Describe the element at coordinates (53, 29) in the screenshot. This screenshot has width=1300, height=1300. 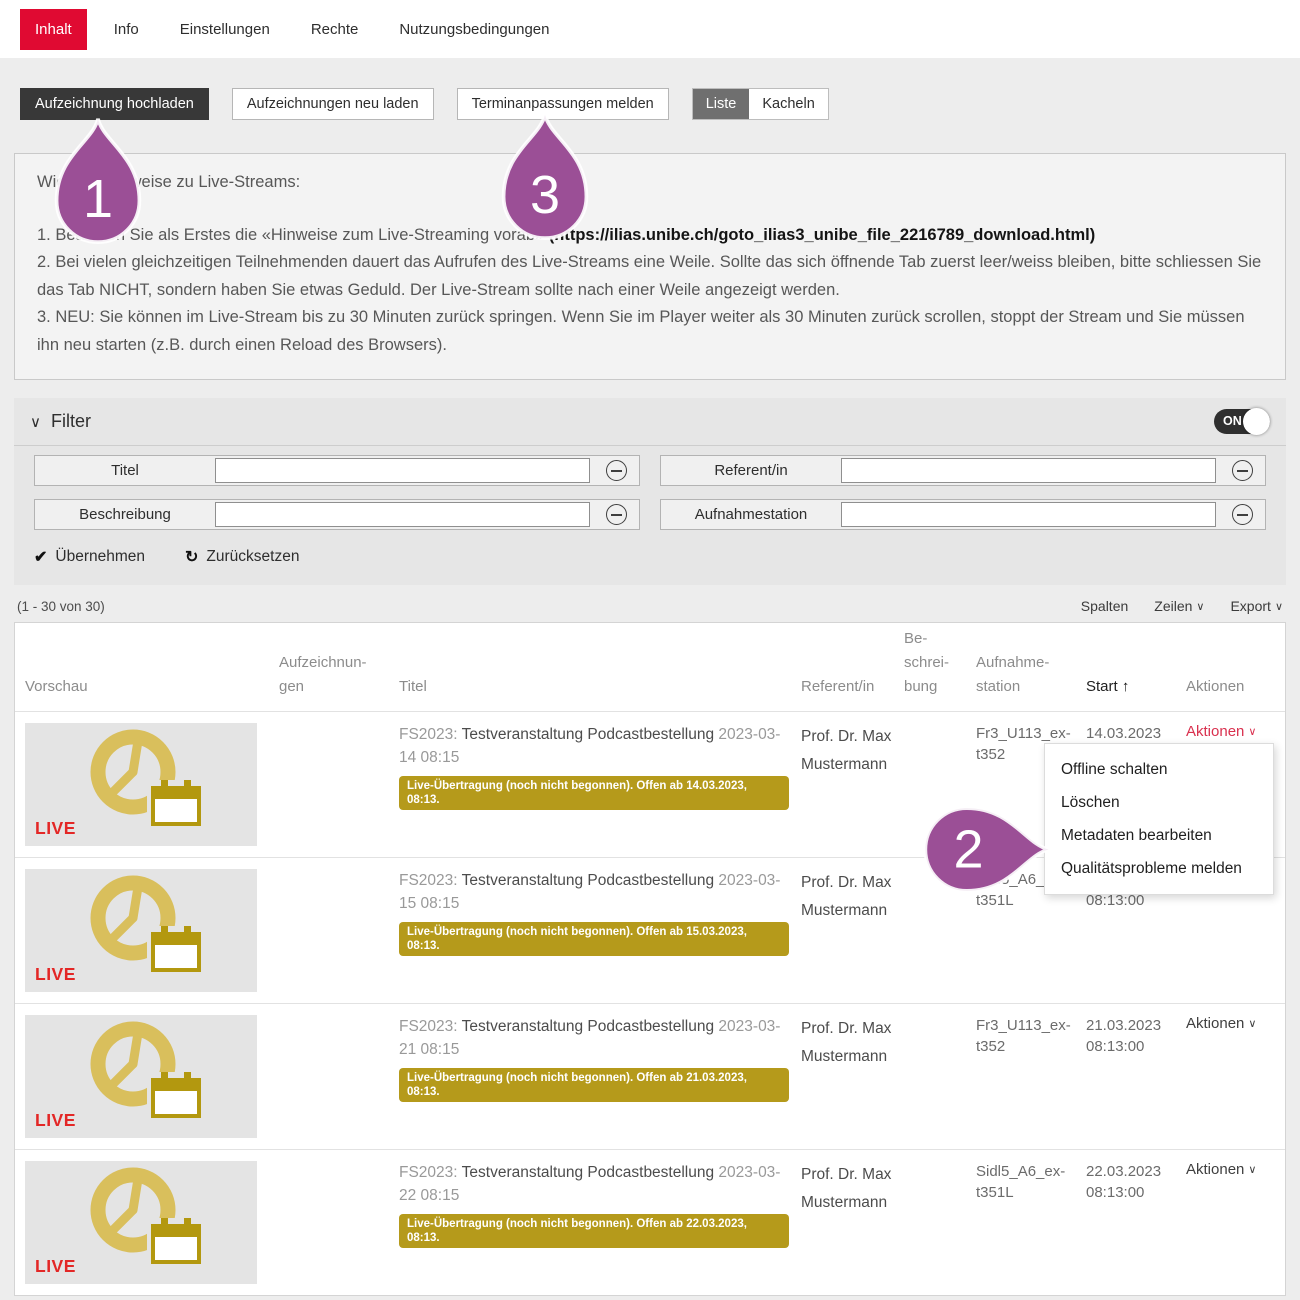
I see `tab-inhalt: Inhalt` at that location.